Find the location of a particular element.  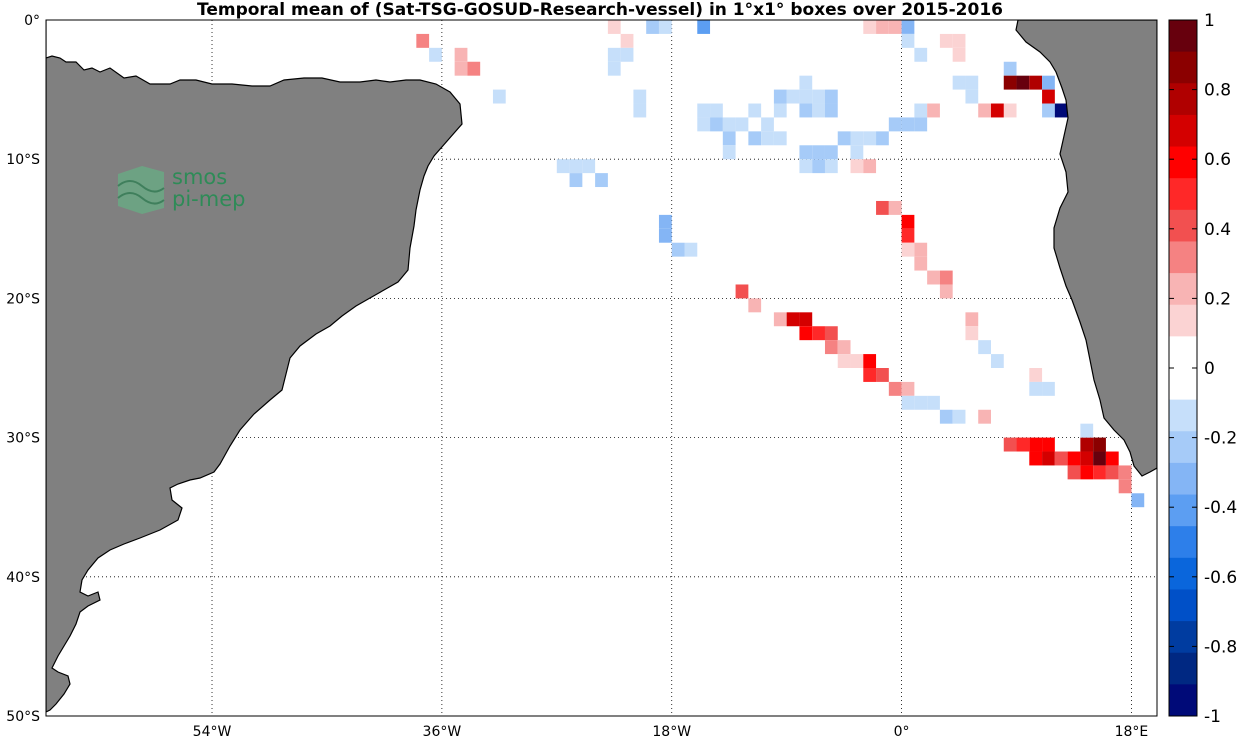

colorbar-tick-label: 1 is located at coordinates (1209, 21).